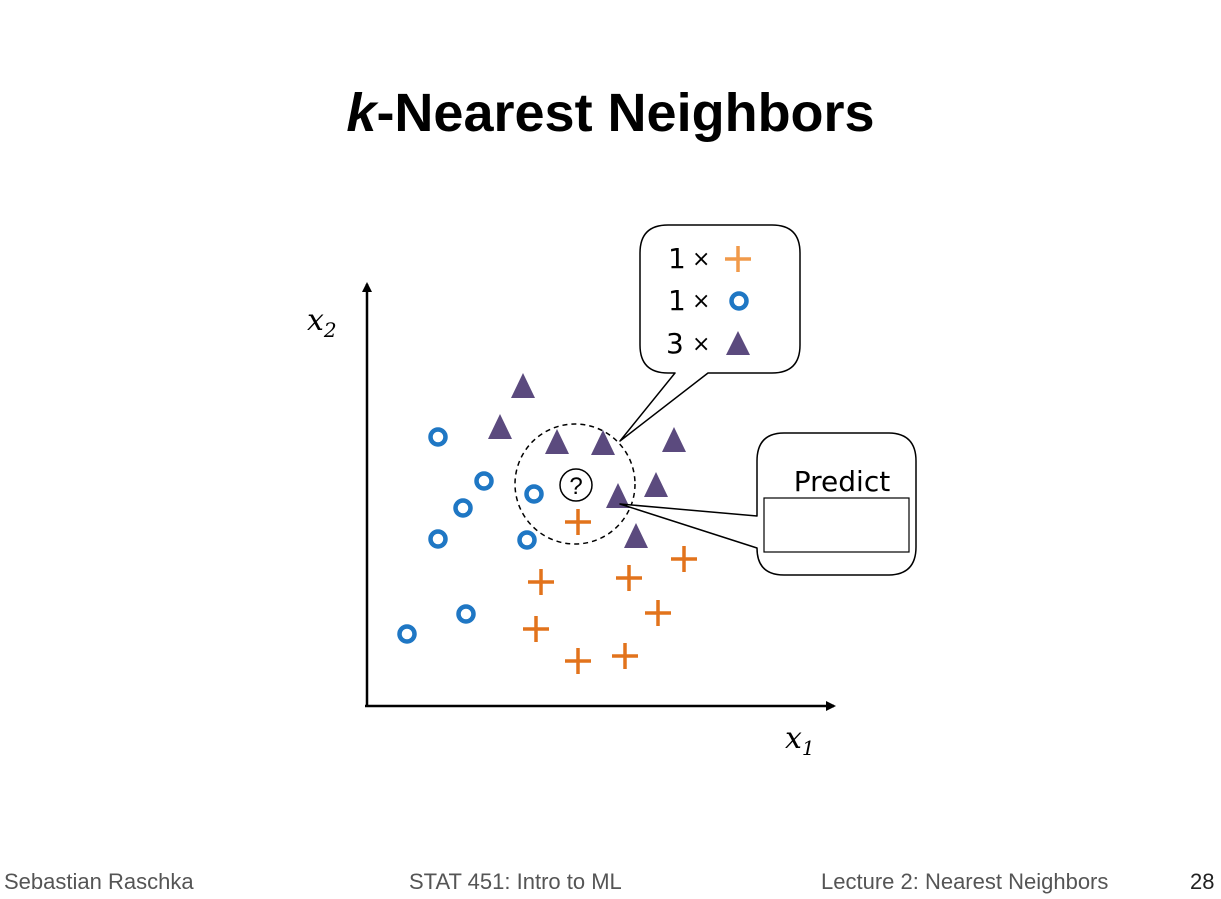 This screenshot has height=899, width=1221. I want to click on title-k: k, so click(361, 113).